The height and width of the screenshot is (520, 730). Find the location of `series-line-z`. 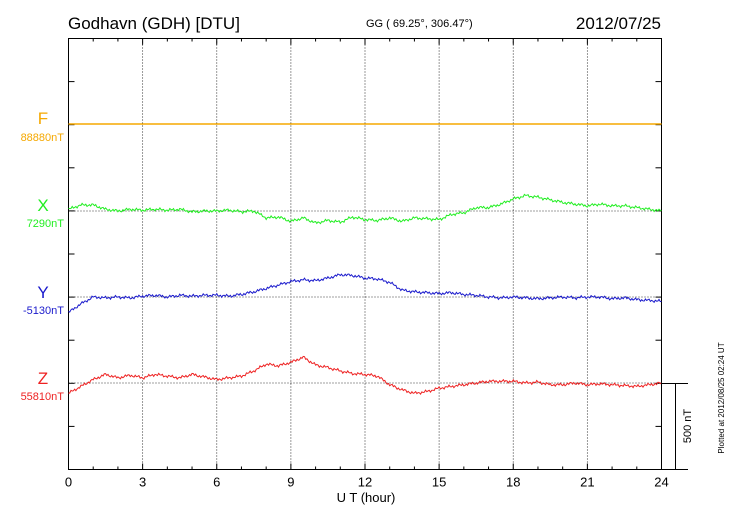

series-line-z is located at coordinates (365, 375).